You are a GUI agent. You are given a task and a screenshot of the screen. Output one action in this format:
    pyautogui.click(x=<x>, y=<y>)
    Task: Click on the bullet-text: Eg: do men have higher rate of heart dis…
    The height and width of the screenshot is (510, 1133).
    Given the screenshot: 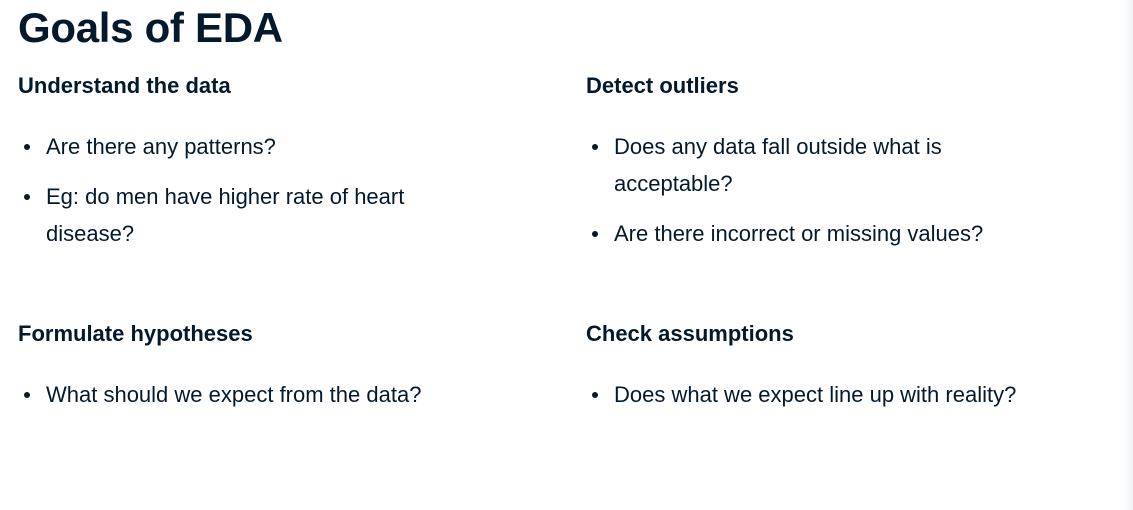 What is the action you would take?
    pyautogui.click(x=225, y=215)
    